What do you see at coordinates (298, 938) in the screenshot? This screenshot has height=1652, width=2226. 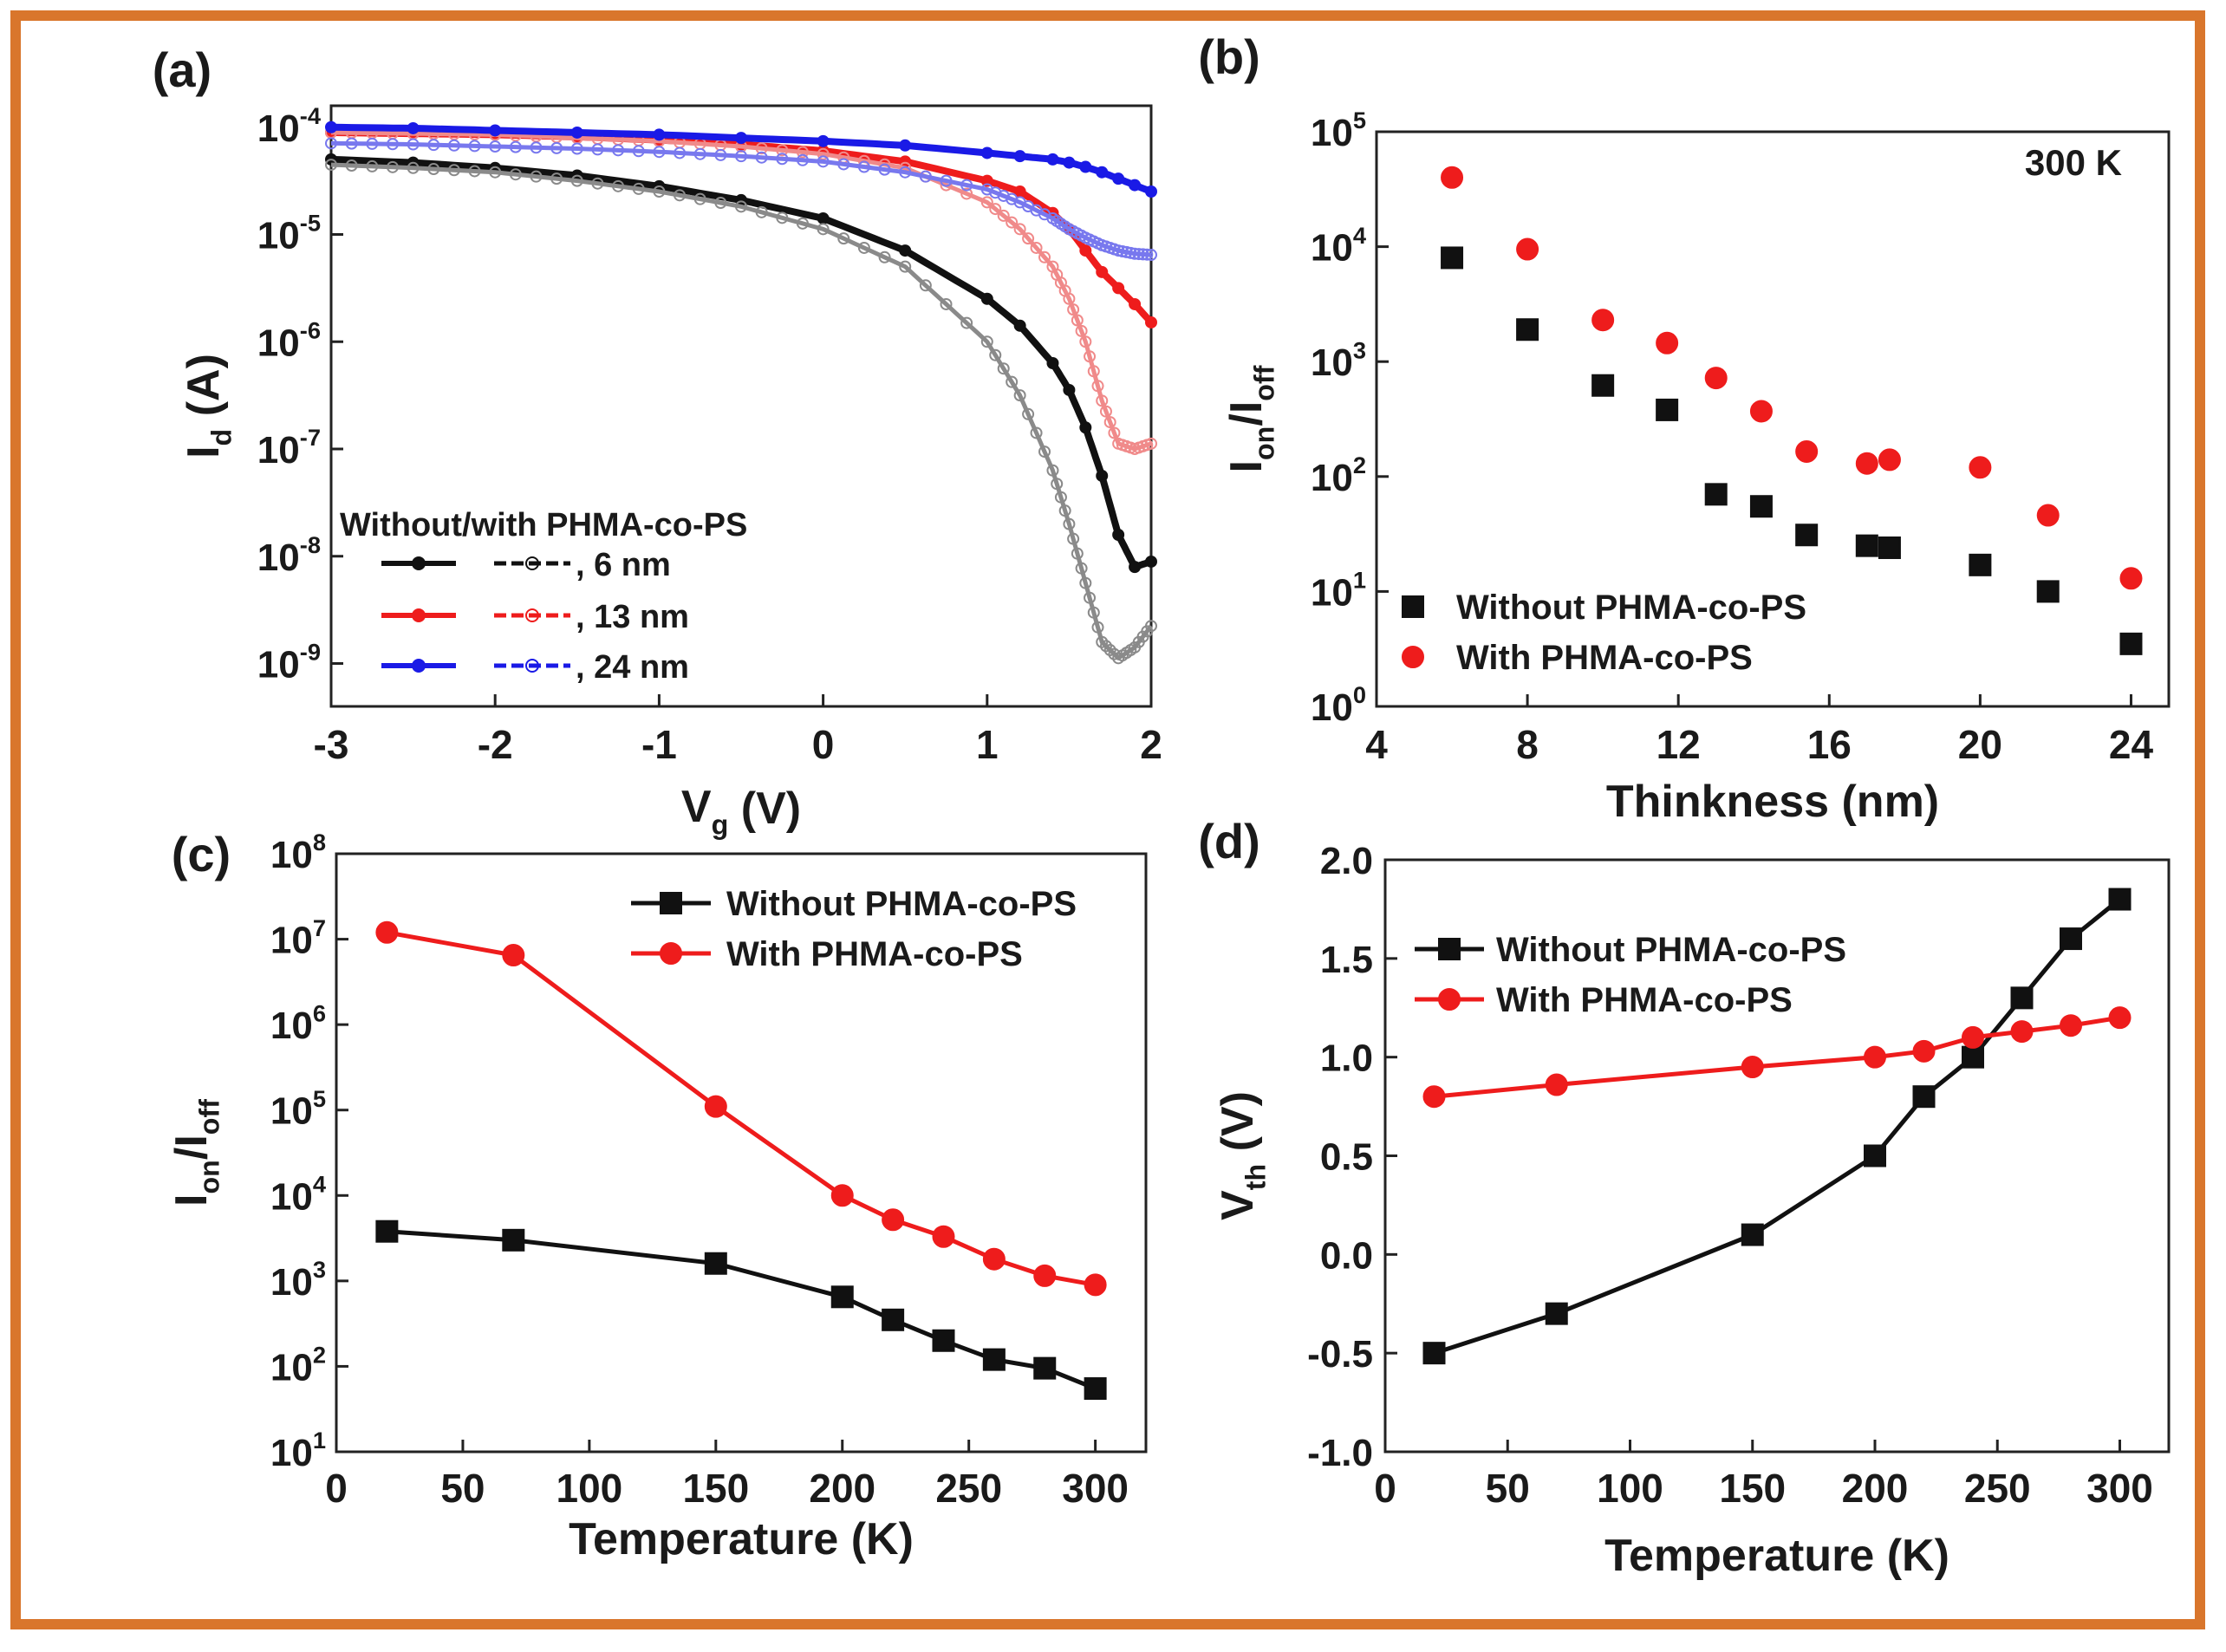 I see `y-tick-label-c: 10⁷` at bounding box center [298, 938].